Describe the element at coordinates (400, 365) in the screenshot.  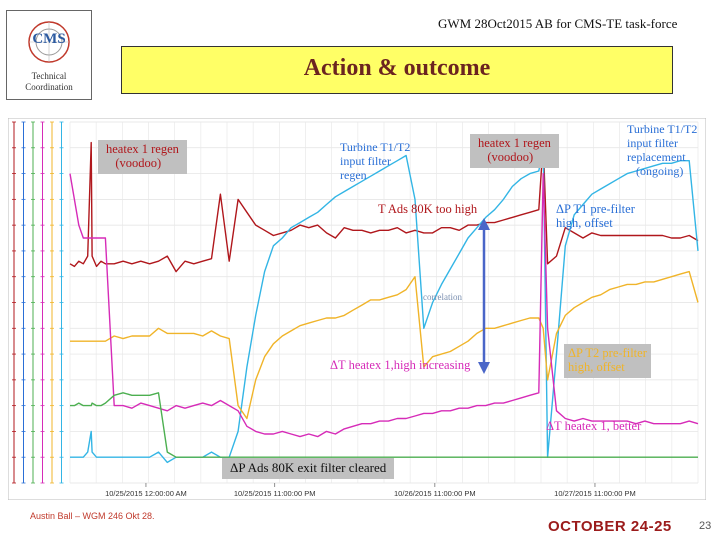
I see `annotation-dt-high: ΔT heatex 1,high increasing` at that location.